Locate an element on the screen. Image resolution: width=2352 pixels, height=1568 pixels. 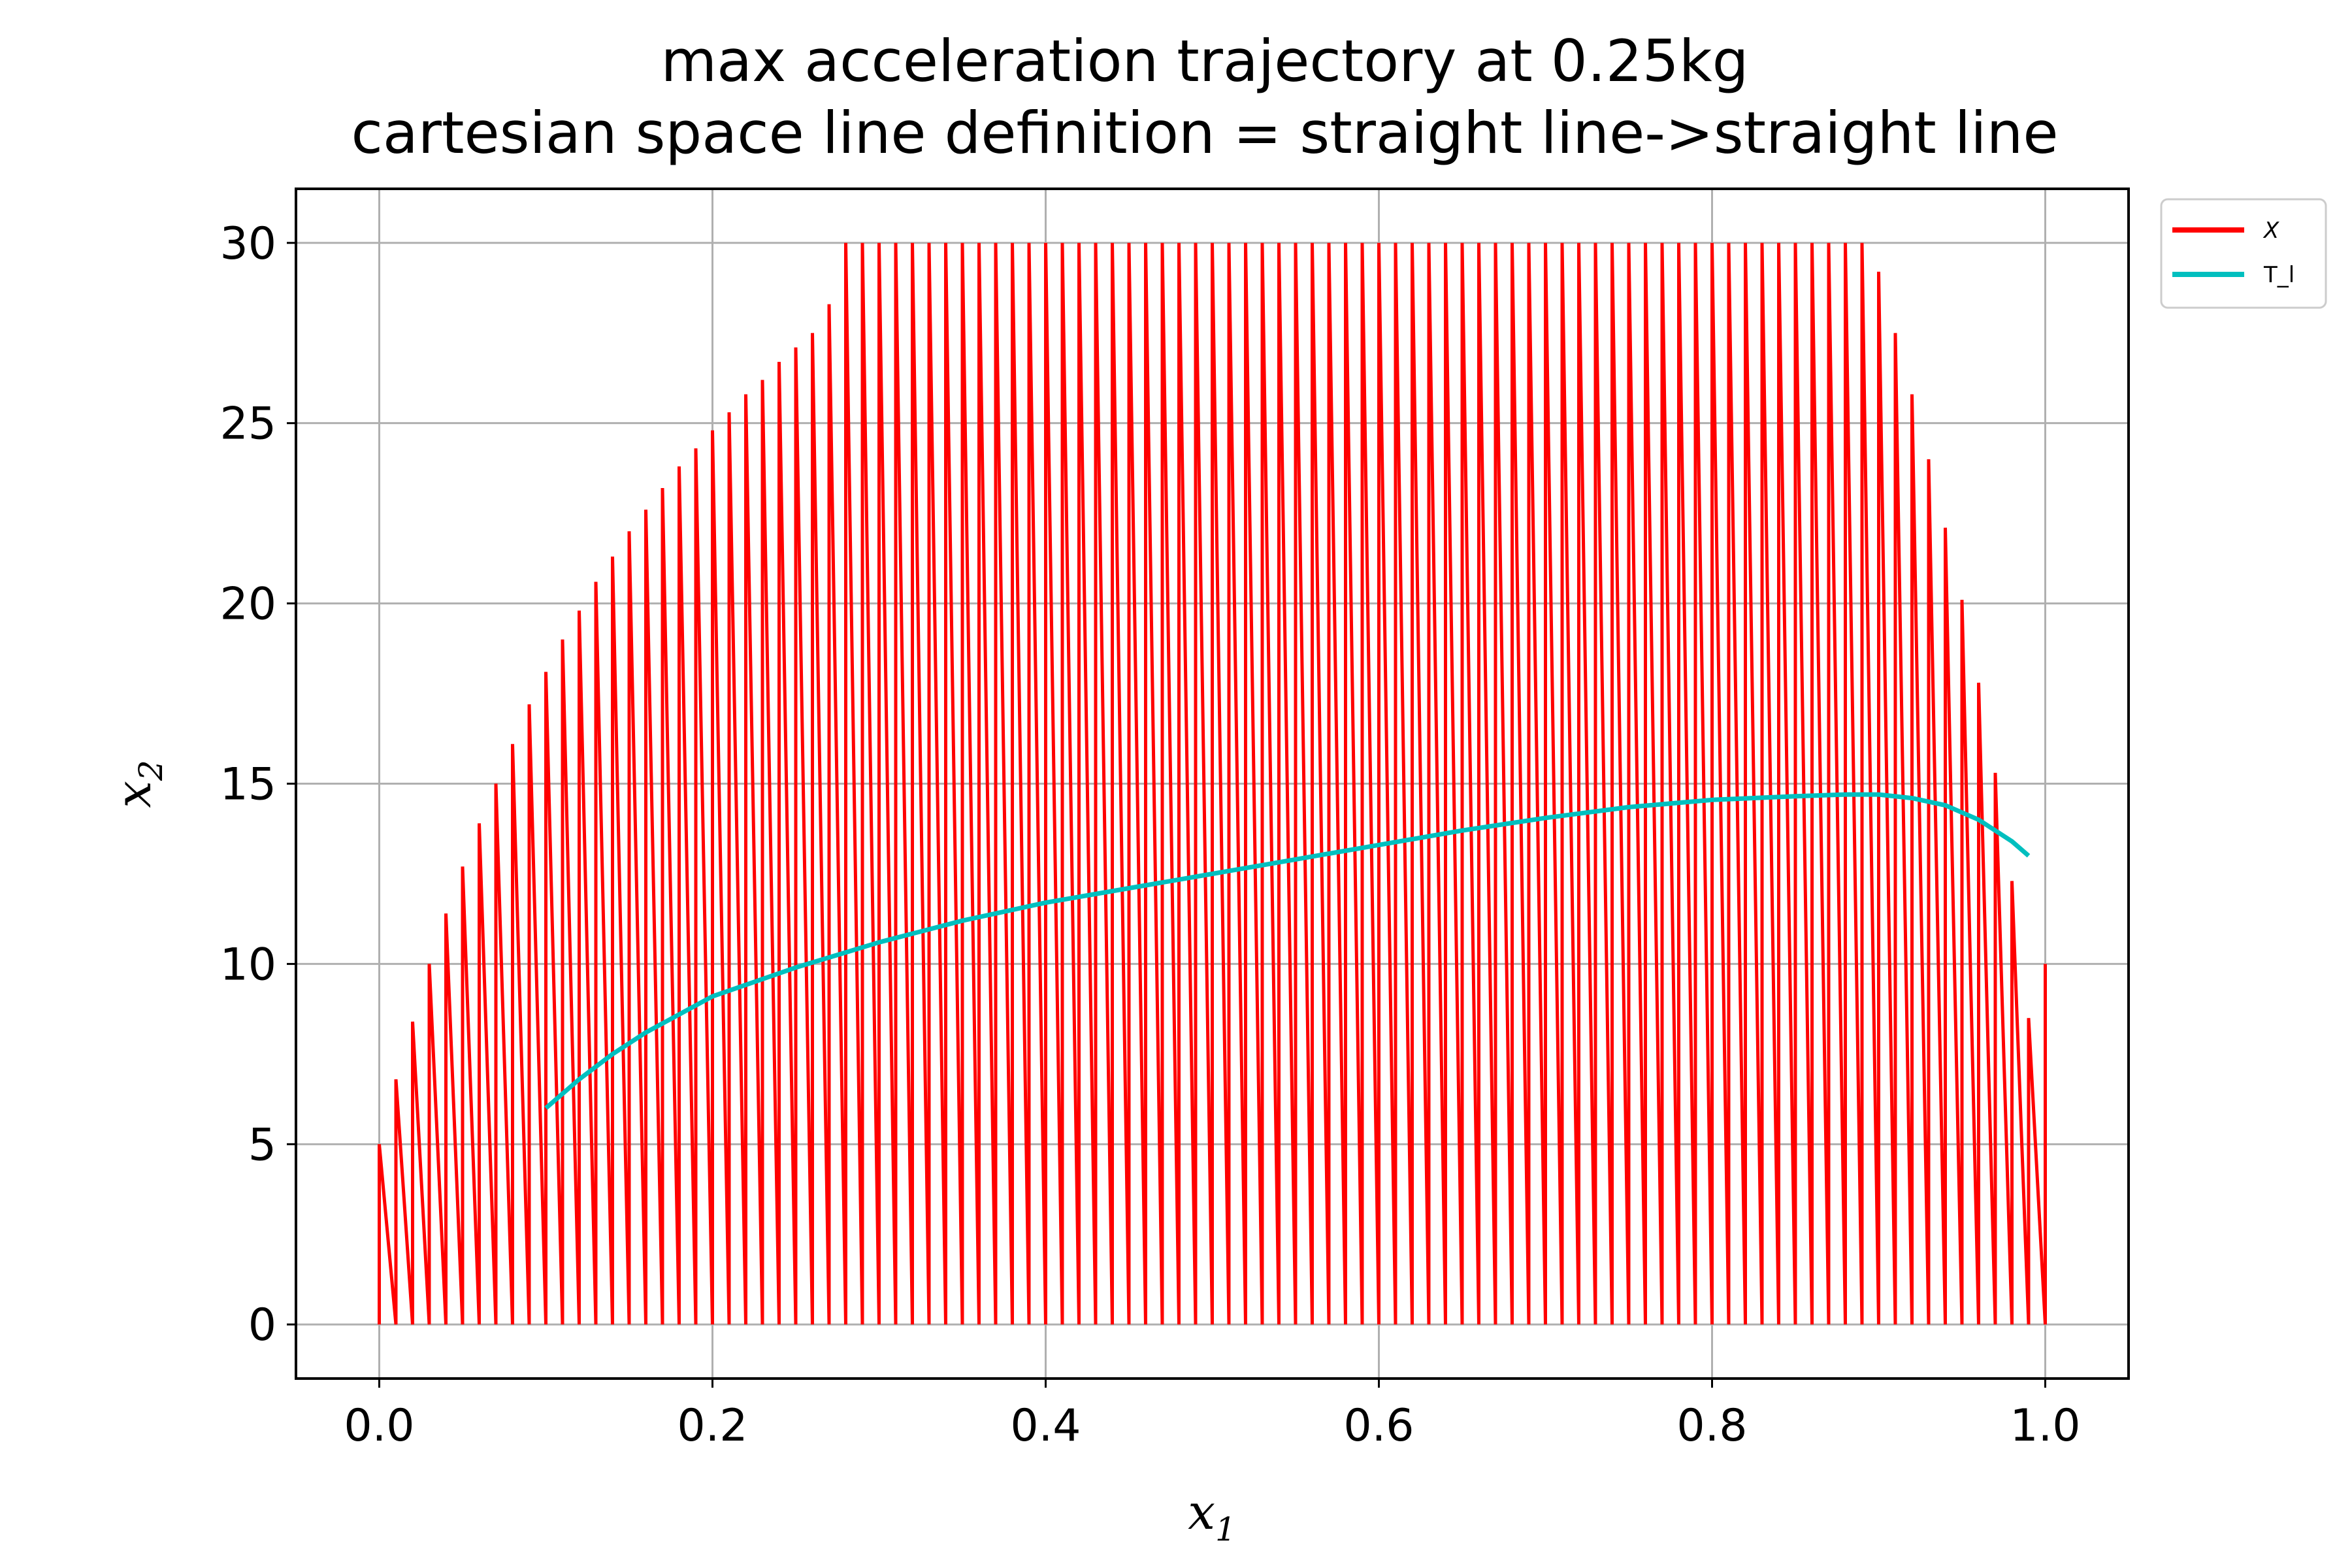
y-tick-label: 0 is located at coordinates (262, 1325).